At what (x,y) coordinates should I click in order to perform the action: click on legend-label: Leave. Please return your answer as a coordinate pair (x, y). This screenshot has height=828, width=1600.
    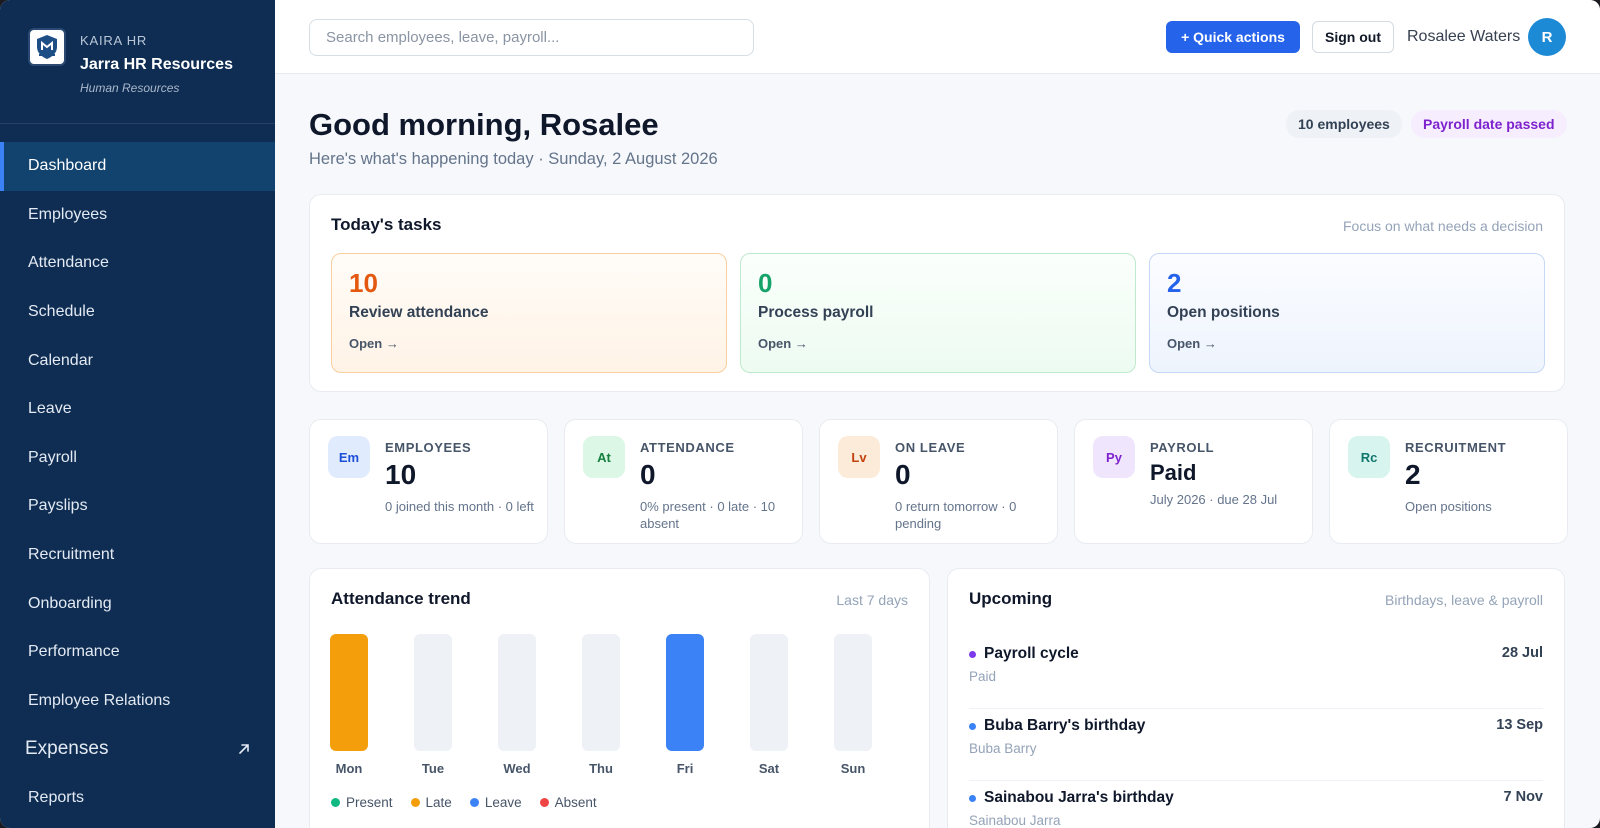
    Looking at the image, I should click on (503, 802).